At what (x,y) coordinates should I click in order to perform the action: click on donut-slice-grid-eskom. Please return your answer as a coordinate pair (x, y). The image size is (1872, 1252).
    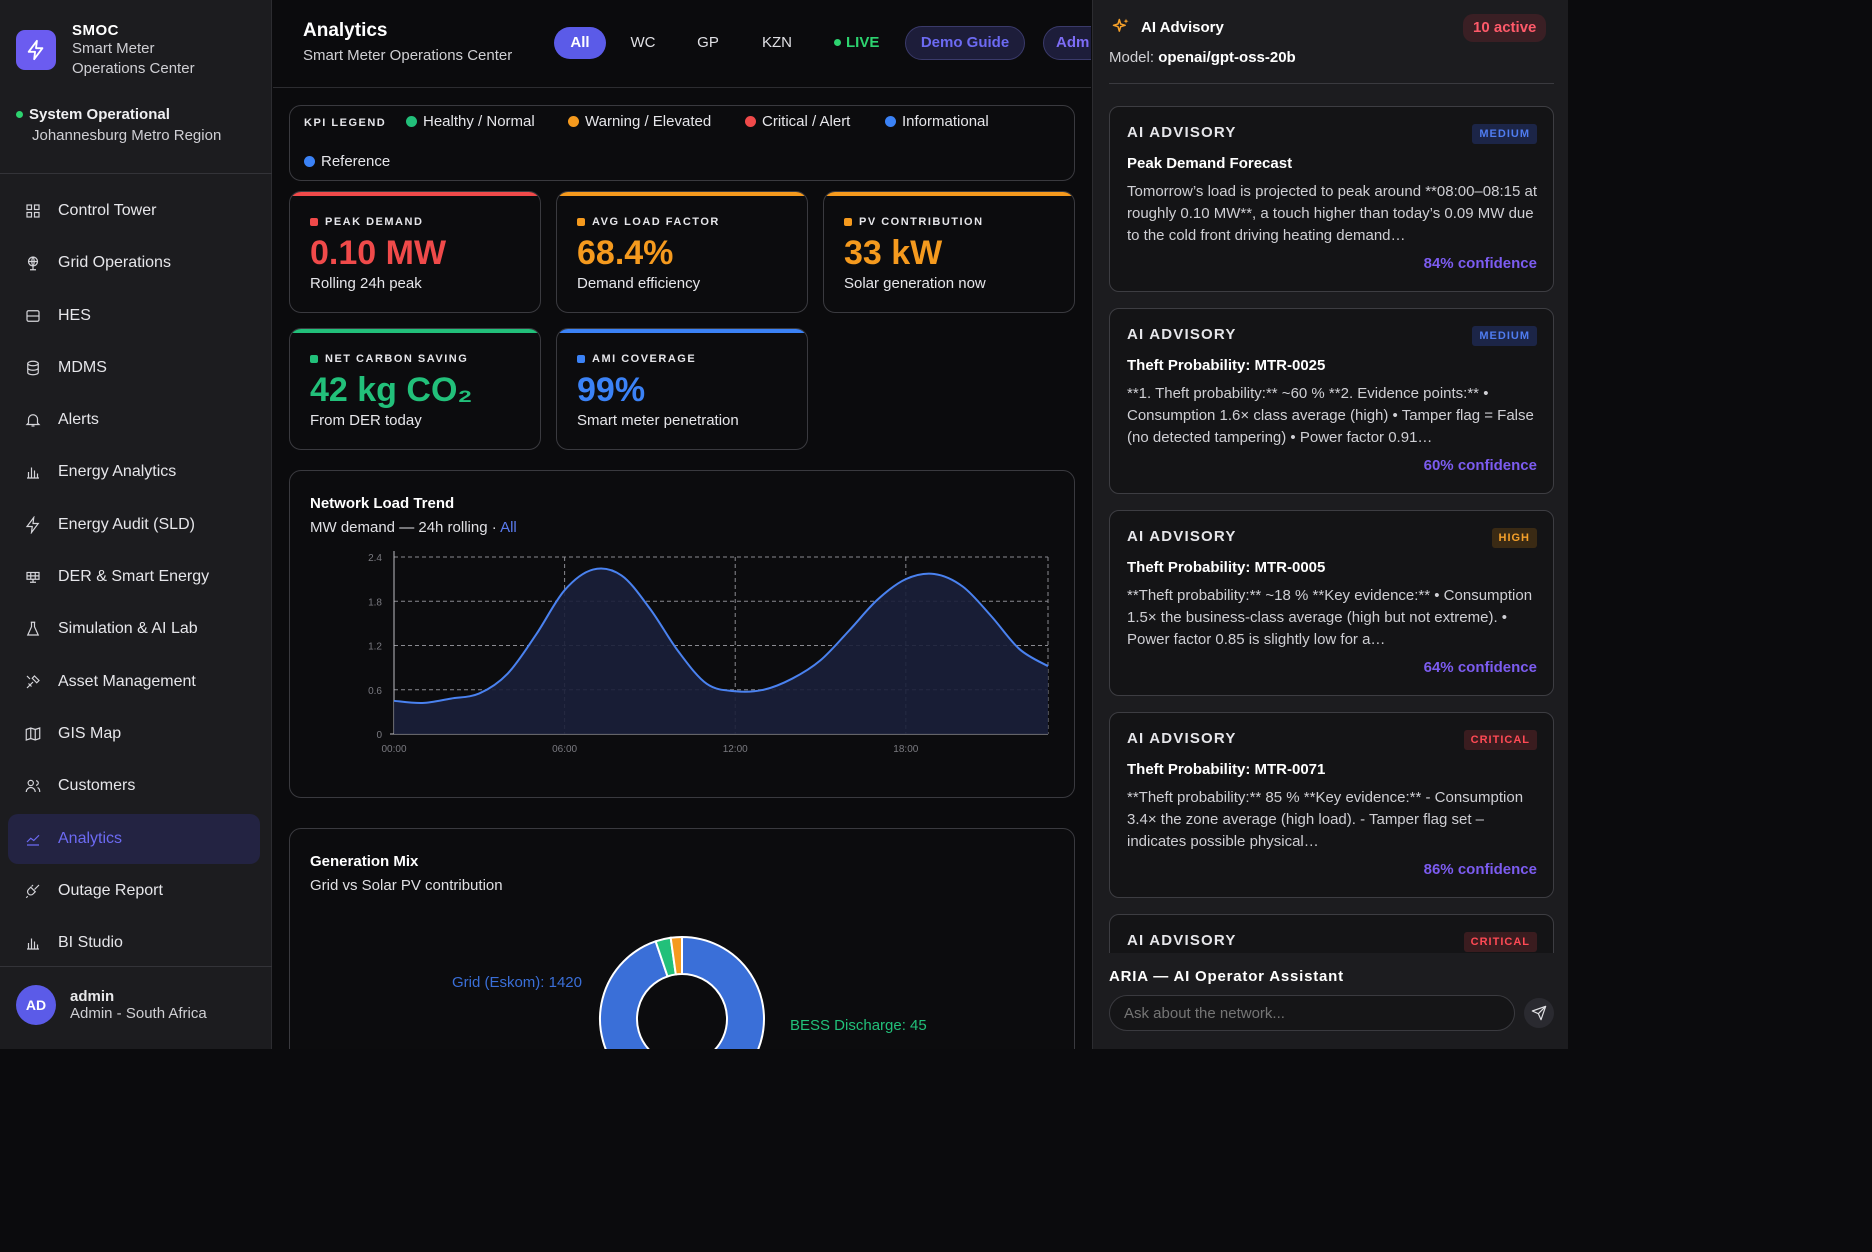
    Looking at the image, I should click on (682, 992).